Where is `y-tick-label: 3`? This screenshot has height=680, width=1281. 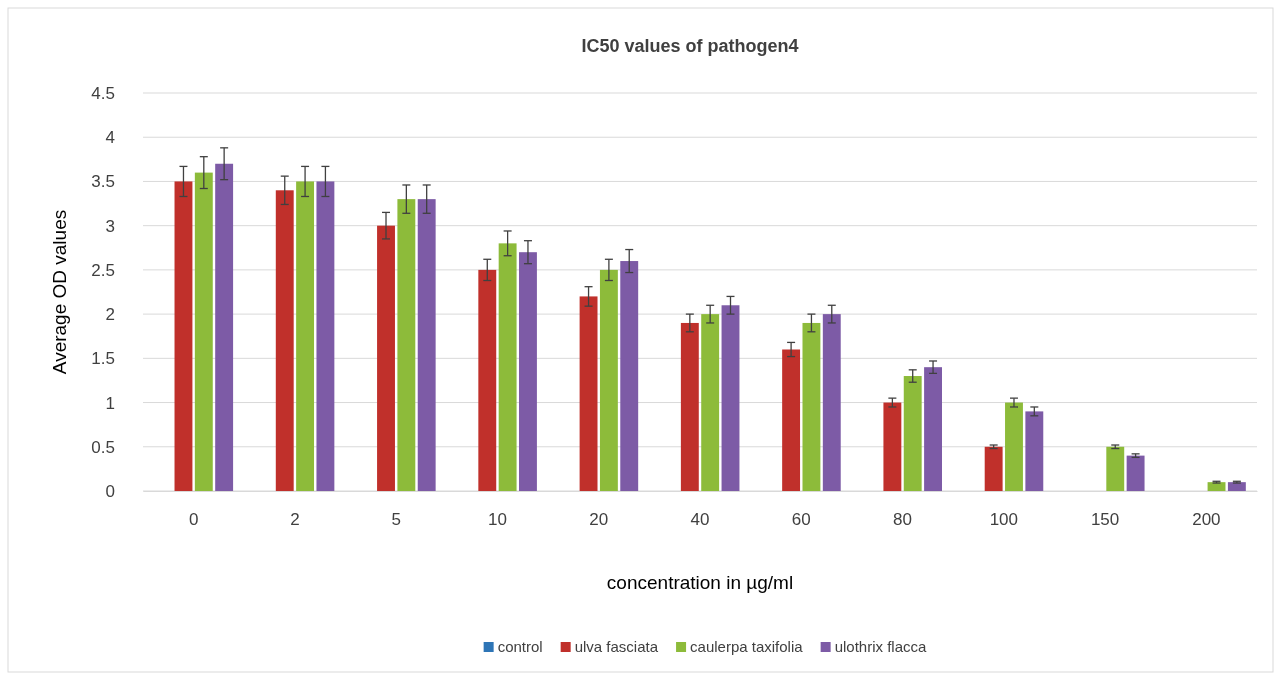 y-tick-label: 3 is located at coordinates (110, 226).